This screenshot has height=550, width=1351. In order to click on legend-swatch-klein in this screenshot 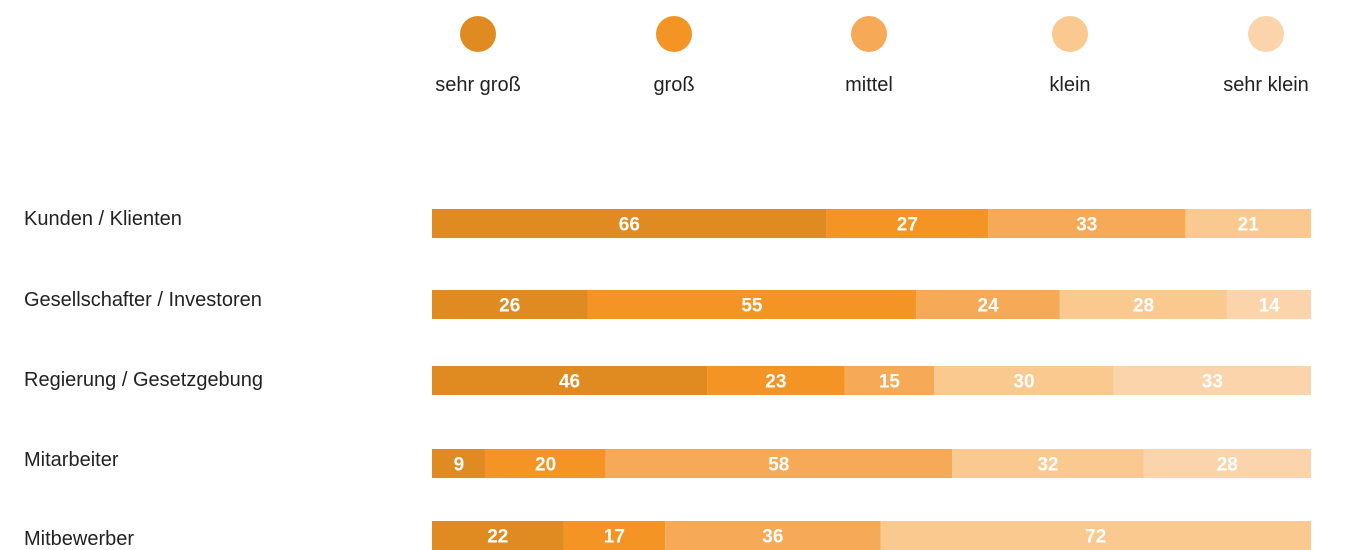, I will do `click(1070, 34)`.